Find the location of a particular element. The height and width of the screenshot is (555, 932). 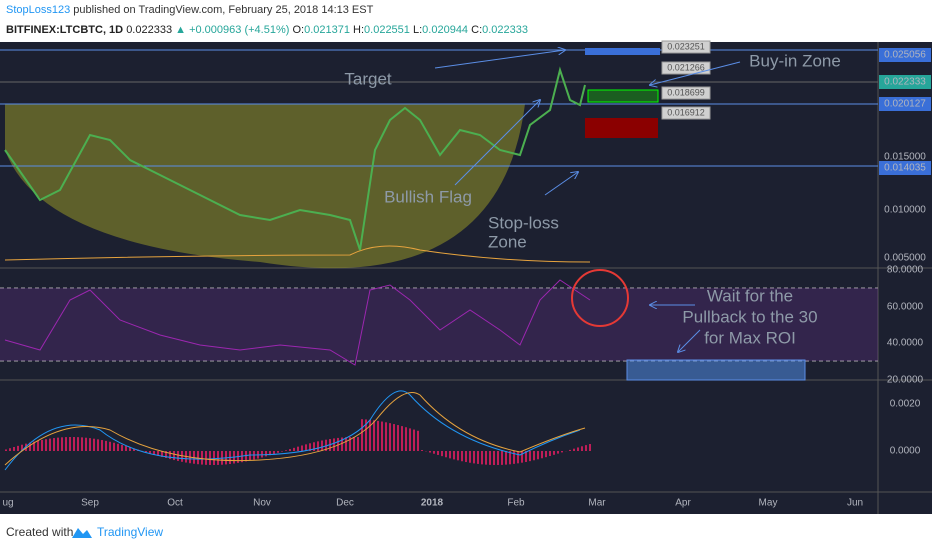

annotation: Bullish Flag is located at coordinates (428, 196).